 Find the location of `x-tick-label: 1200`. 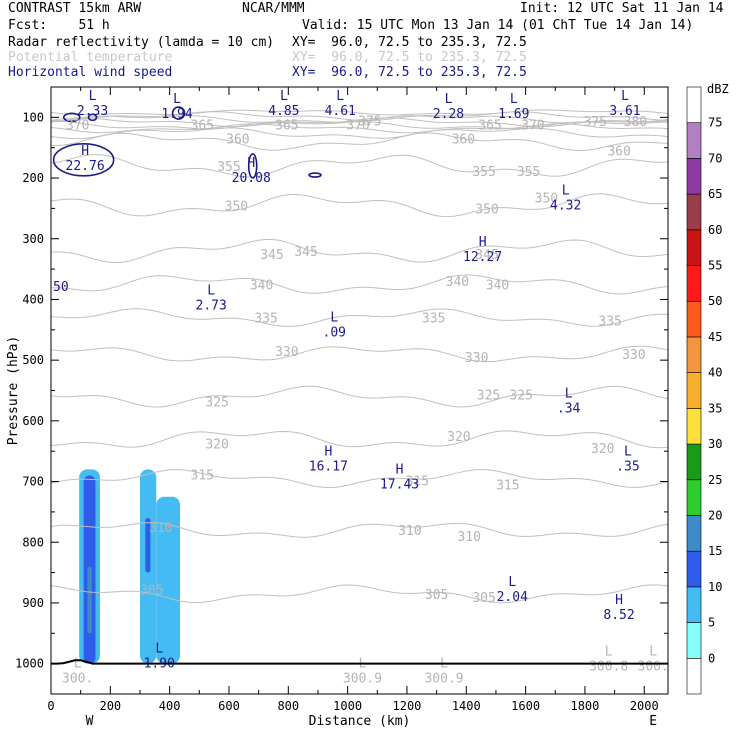

x-tick-label: 1200 is located at coordinates (407, 706).